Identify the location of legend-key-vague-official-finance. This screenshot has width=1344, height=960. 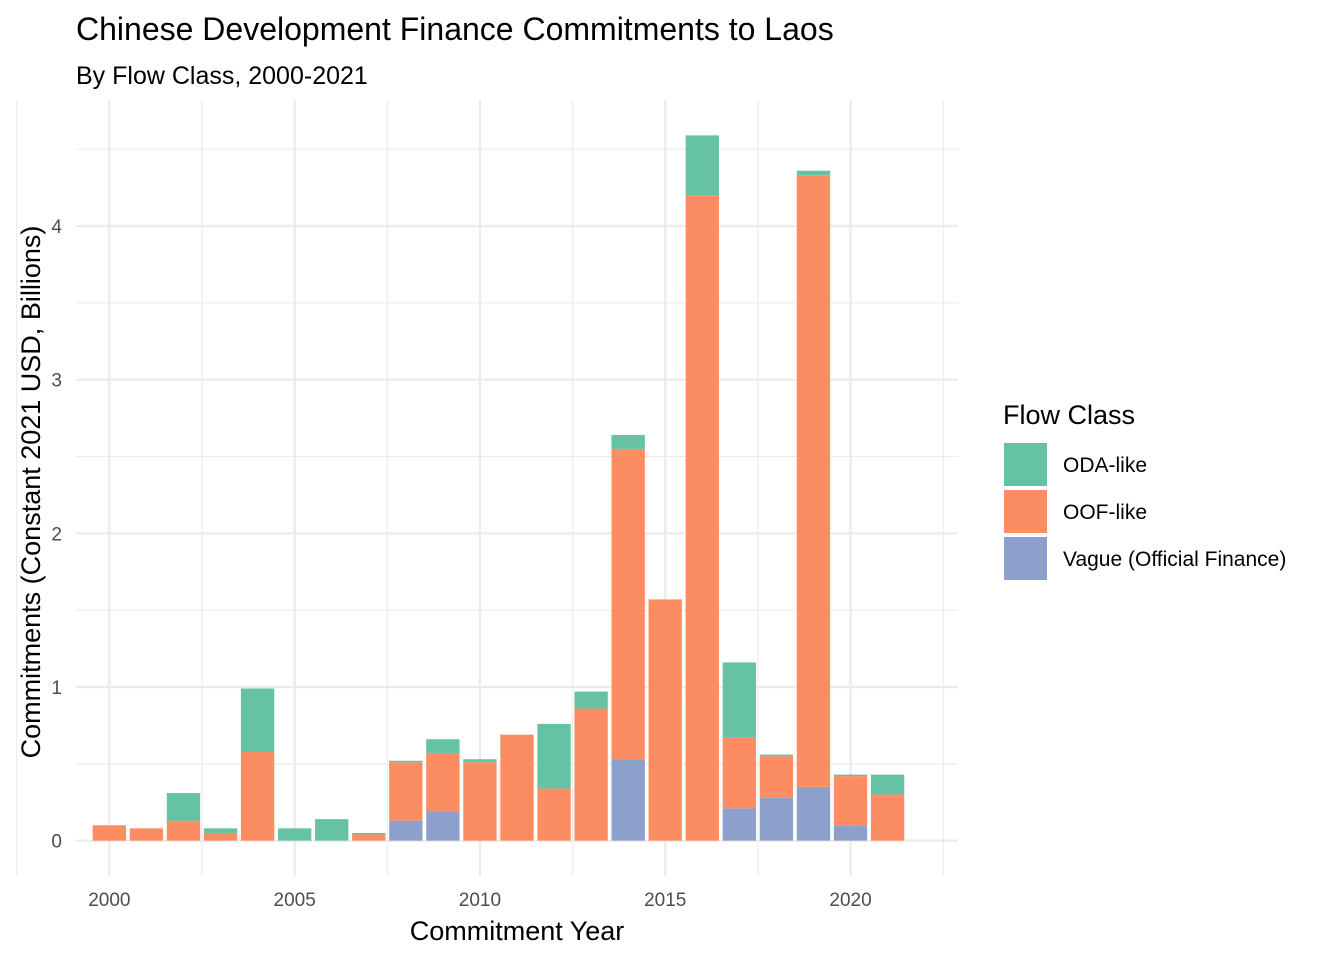
(1025, 558).